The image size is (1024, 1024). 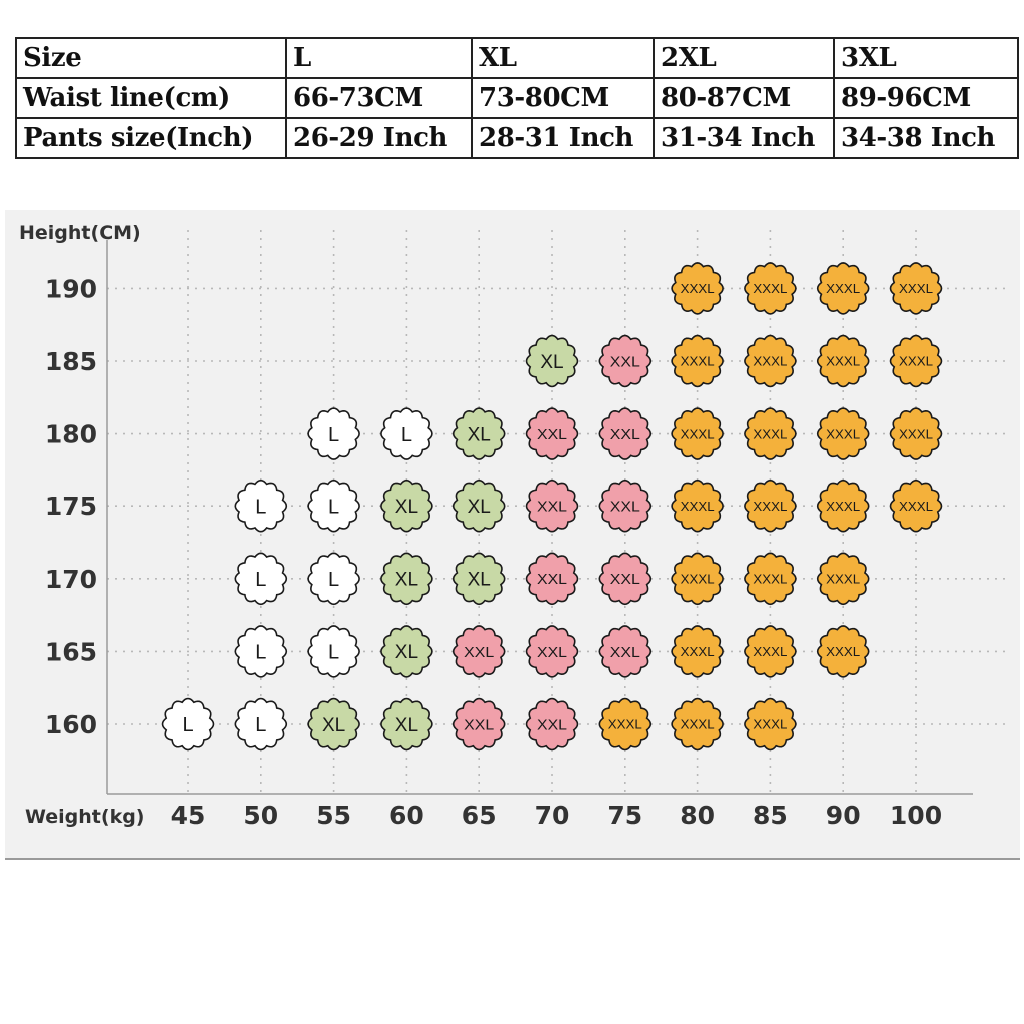 What do you see at coordinates (71, 579) in the screenshot?
I see `y-tick-label: 170` at bounding box center [71, 579].